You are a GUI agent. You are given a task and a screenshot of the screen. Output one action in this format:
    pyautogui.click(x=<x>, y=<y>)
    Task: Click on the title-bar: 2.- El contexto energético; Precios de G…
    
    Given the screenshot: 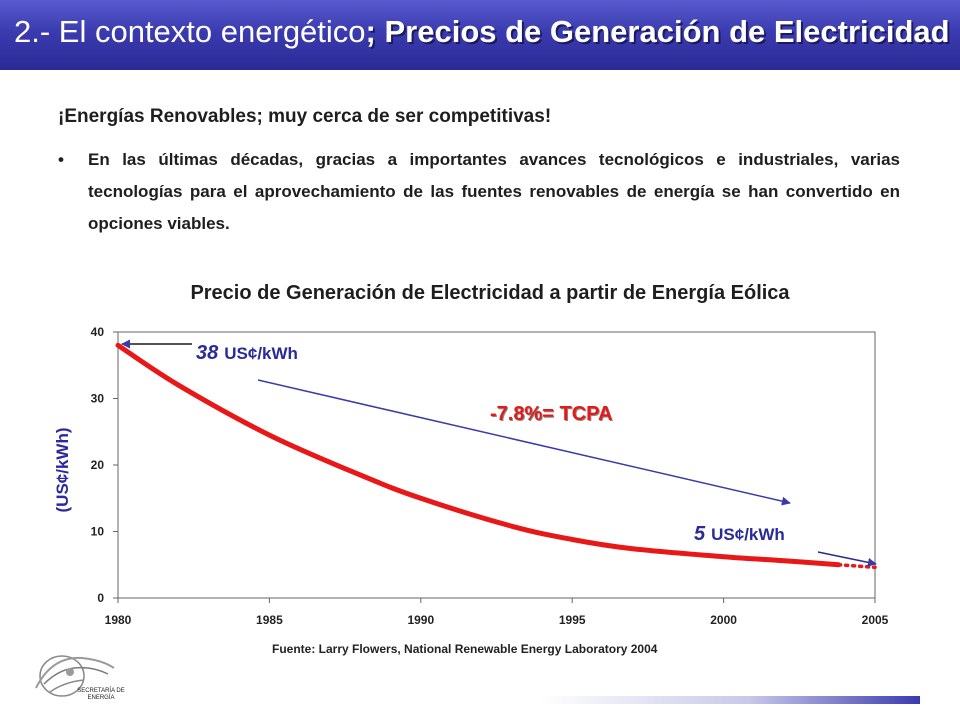 What is the action you would take?
    pyautogui.click(x=480, y=35)
    